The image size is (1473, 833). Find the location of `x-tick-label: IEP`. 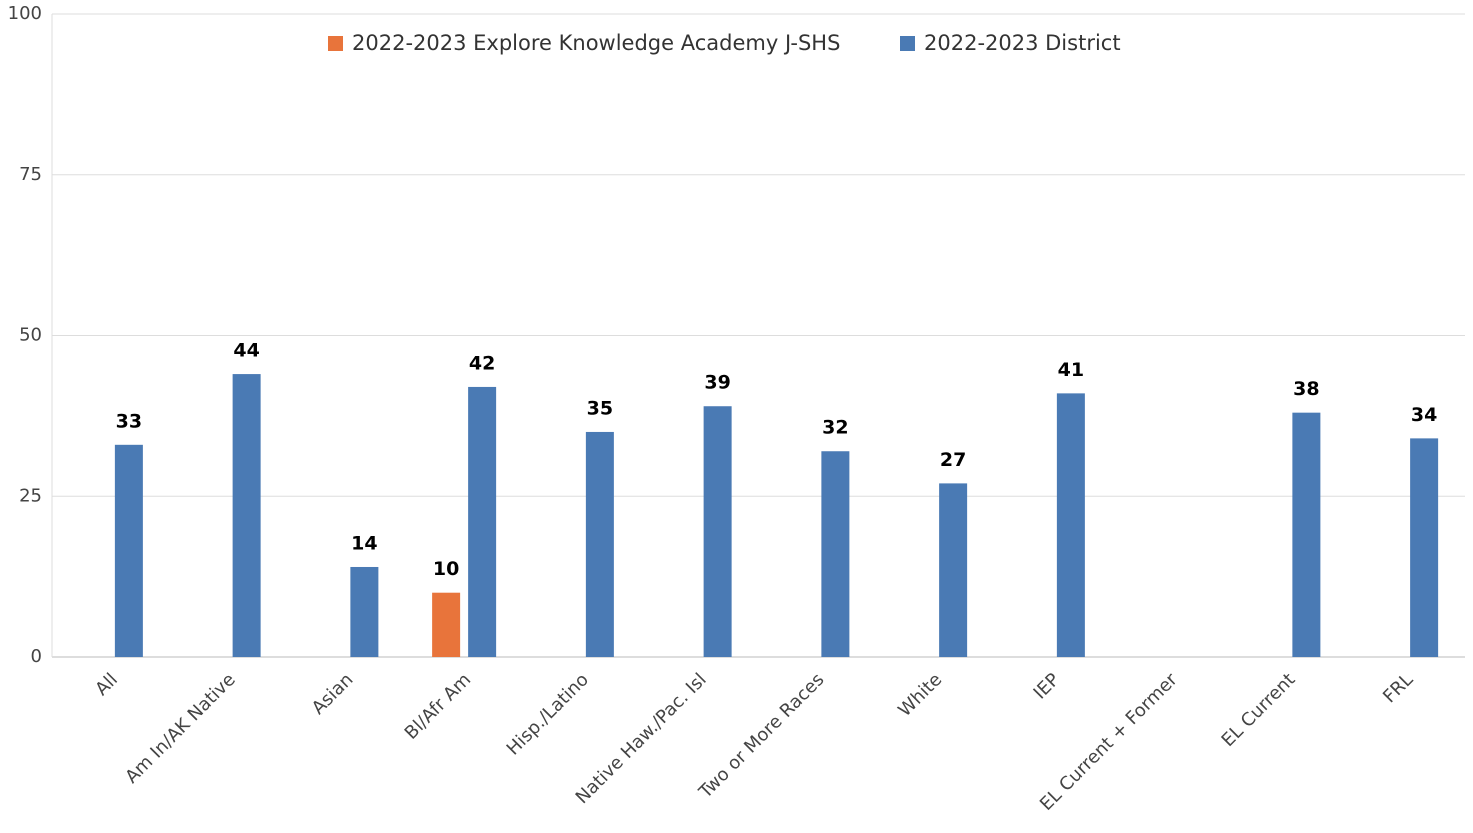

x-tick-label: IEP is located at coordinates (1047, 686).